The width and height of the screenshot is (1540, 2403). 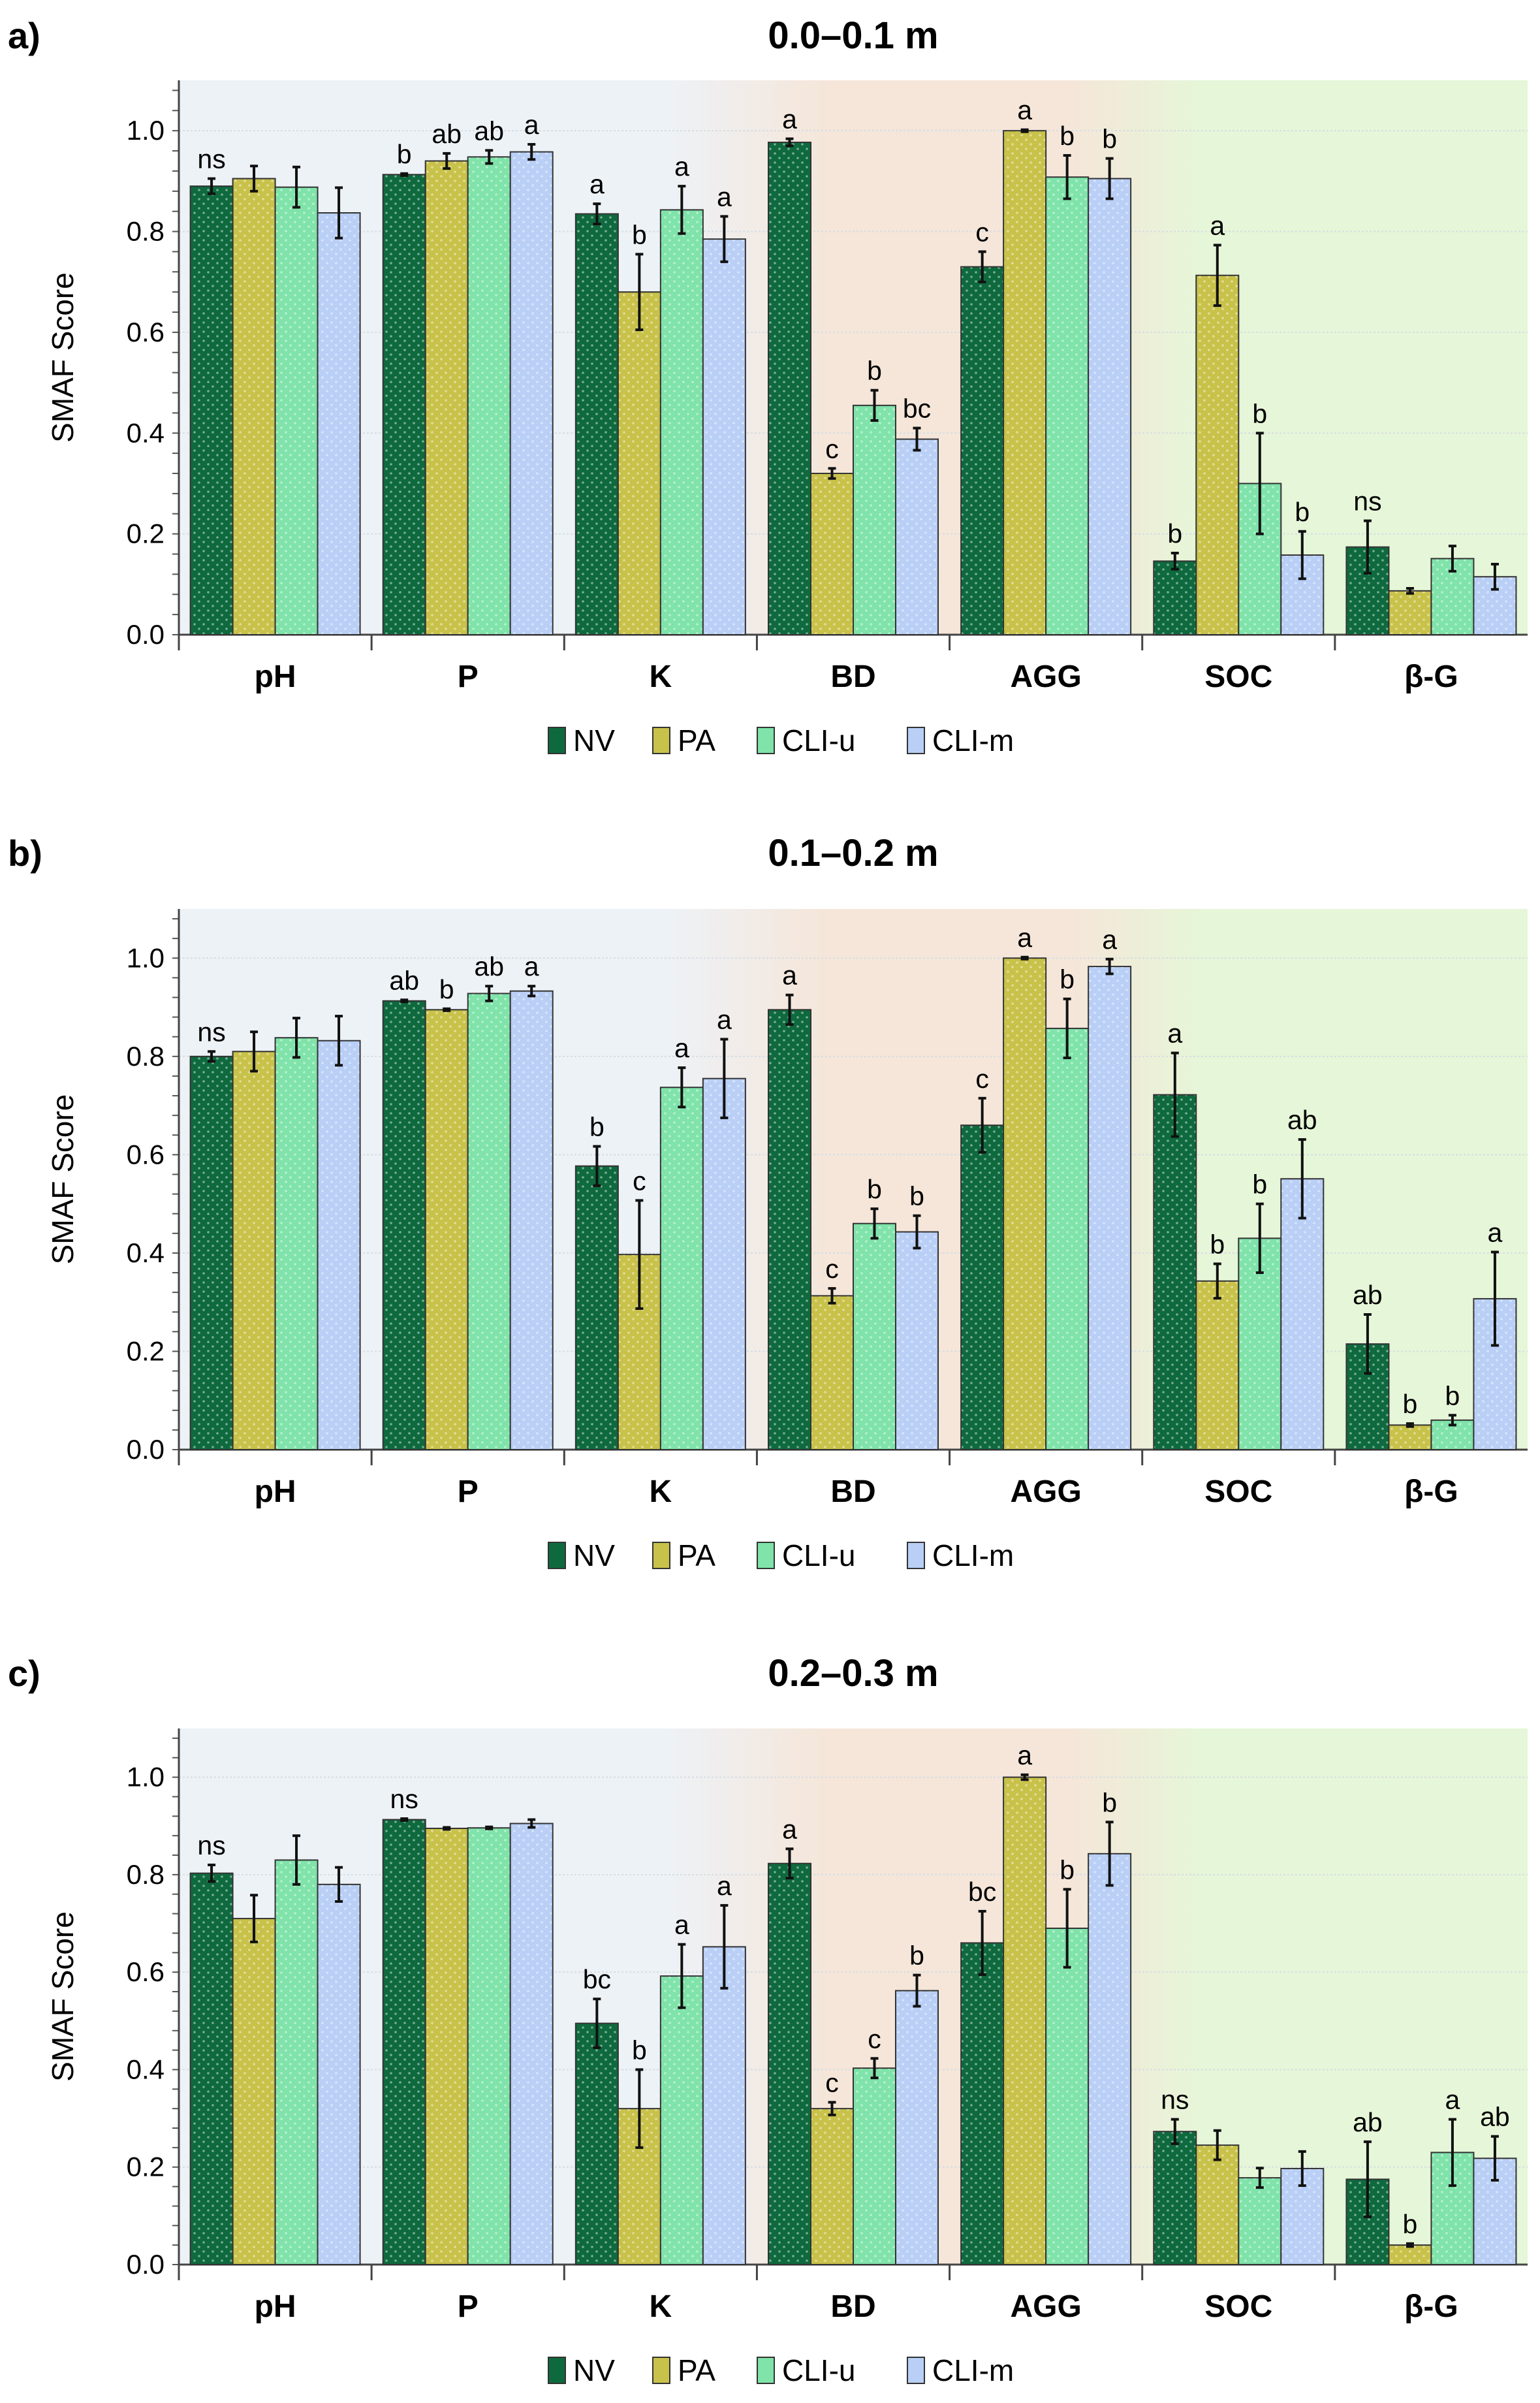 I want to click on x-category-label: K, so click(x=661, y=1491).